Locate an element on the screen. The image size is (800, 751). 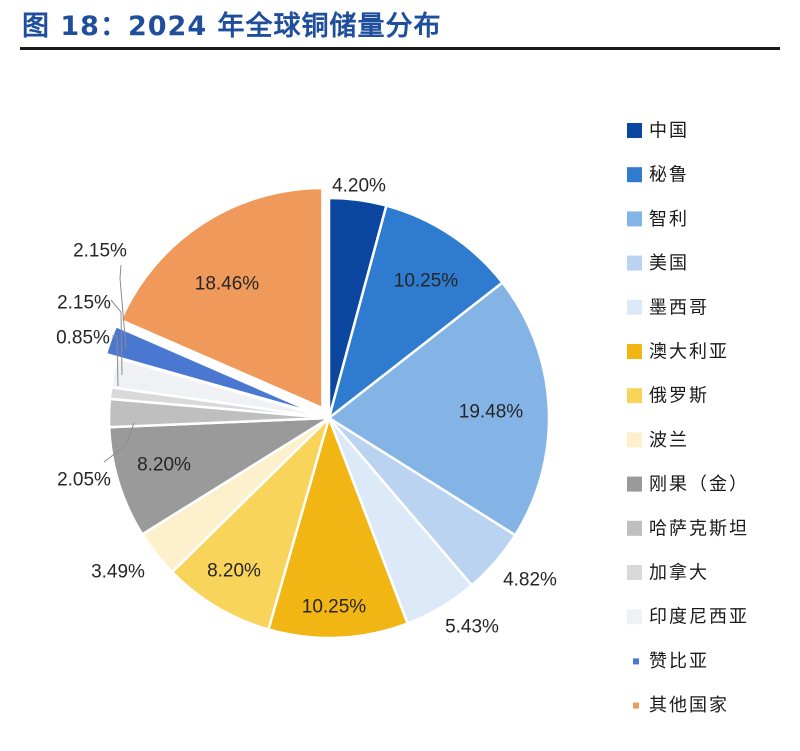
legend-label-1: 秘鲁 is located at coordinates (669, 175).